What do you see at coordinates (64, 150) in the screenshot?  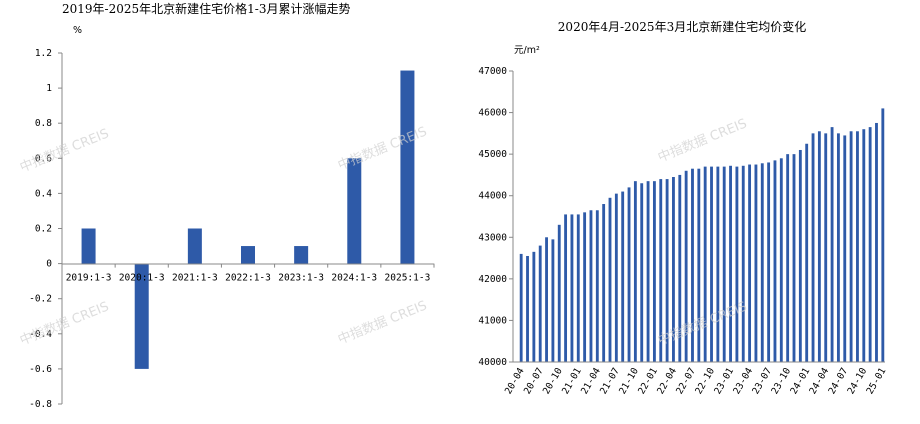 I see `watermark-1: 中指数据 CREIS` at bounding box center [64, 150].